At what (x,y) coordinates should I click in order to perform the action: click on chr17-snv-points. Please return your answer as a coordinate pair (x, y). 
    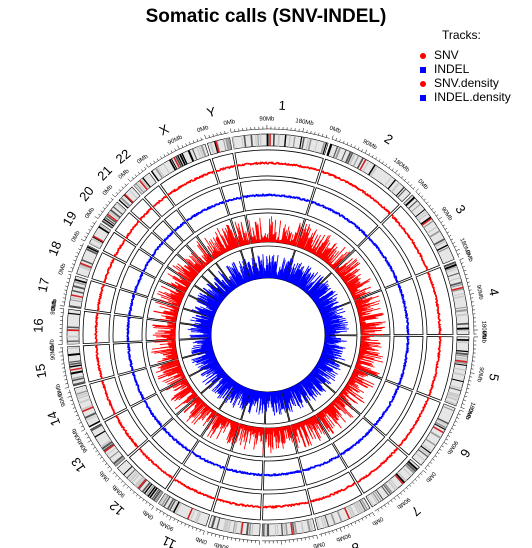
    Looking at the image, I should click on (101, 298).